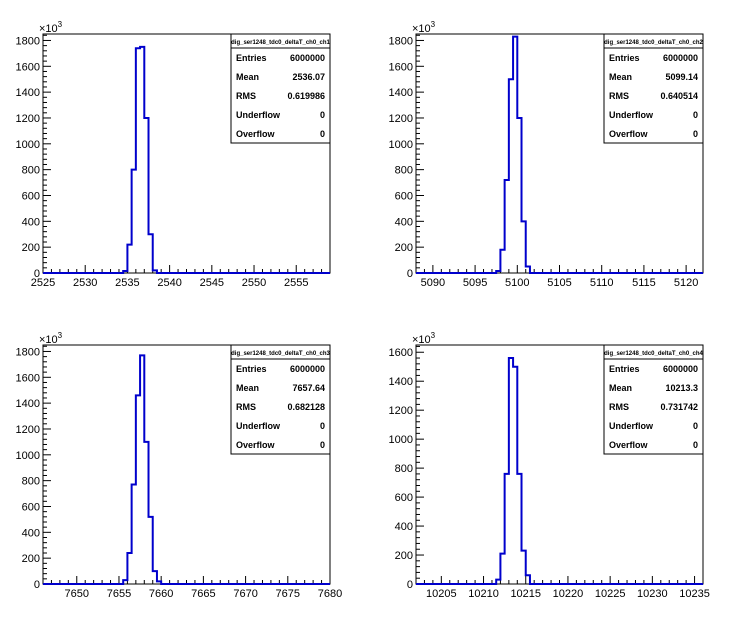 This screenshot has height=622, width=746. Describe the element at coordinates (483, 594) in the screenshot. I see `x-tick-label: 10210` at that location.